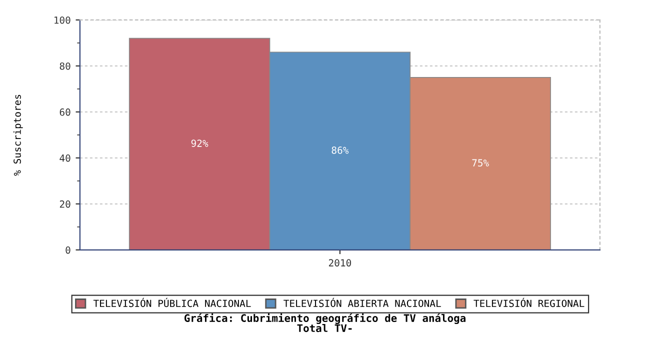 The height and width of the screenshot is (350, 650). I want to click on y-tick-label: 40, so click(65, 158).